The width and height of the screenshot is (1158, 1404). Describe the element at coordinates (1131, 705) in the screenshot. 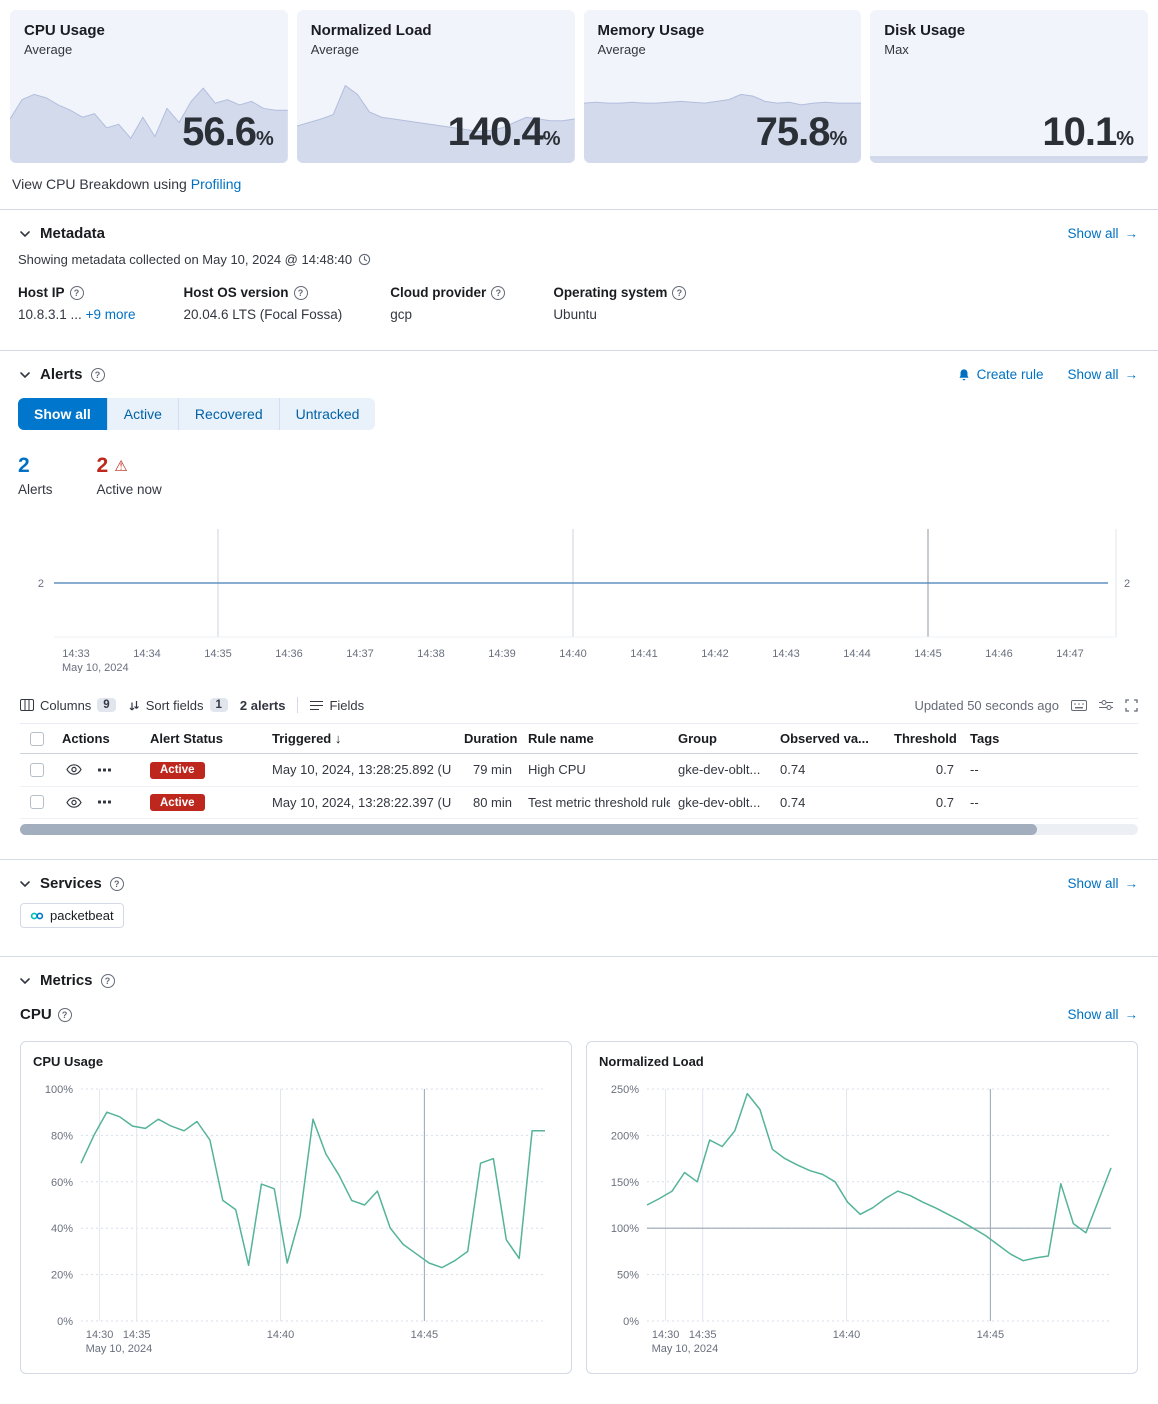

I see `fullscreen-button` at that location.